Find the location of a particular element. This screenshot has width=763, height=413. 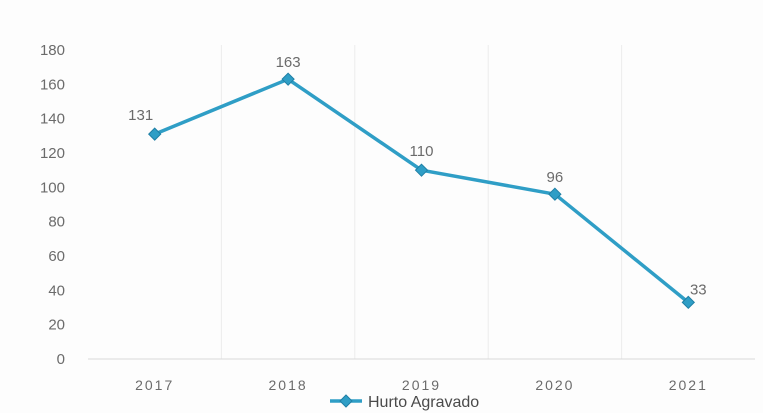

x-tick-label: 2018 is located at coordinates (288, 385).